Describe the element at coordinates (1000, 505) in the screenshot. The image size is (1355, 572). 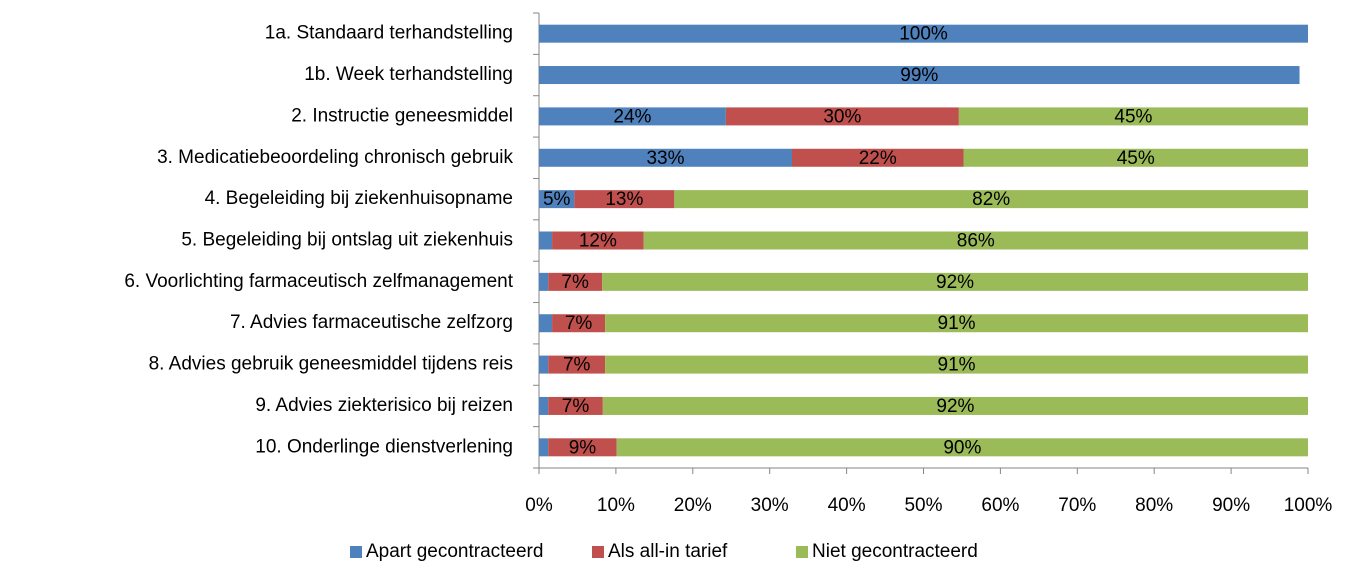
I see `x-tick-label: 60%` at that location.